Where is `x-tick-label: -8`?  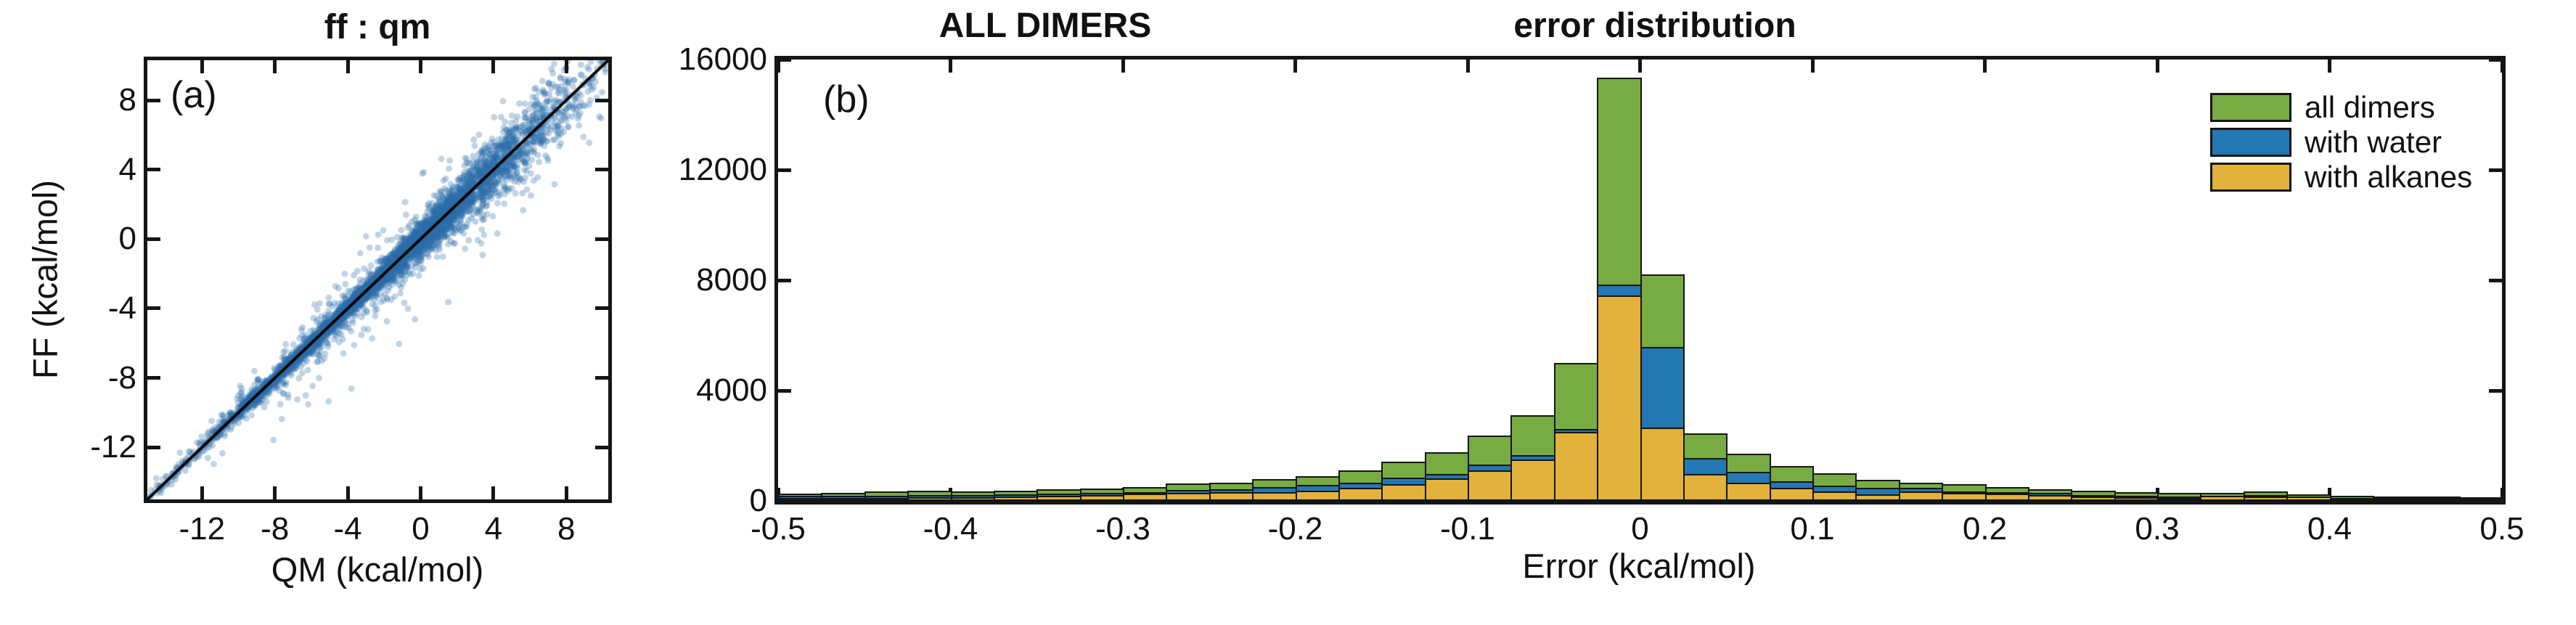 x-tick-label: -8 is located at coordinates (276, 529).